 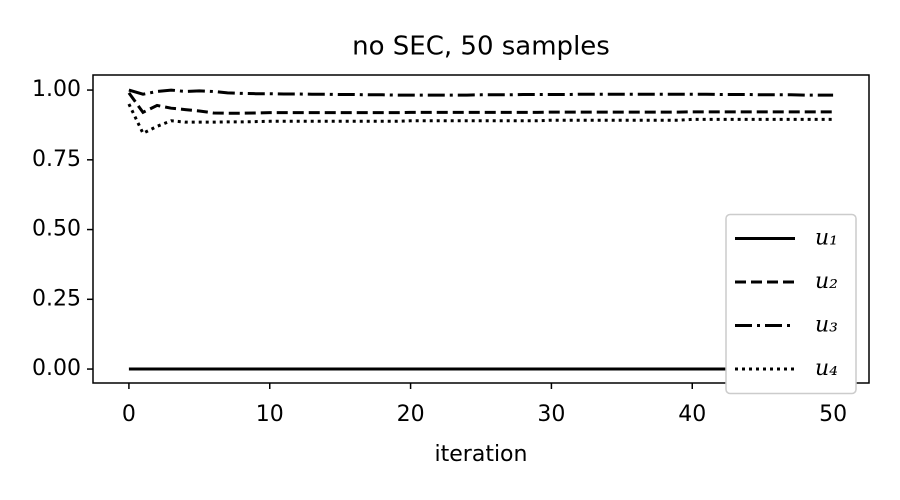 What do you see at coordinates (56, 89) in the screenshot?
I see `y-tick-label: 1.00` at bounding box center [56, 89].